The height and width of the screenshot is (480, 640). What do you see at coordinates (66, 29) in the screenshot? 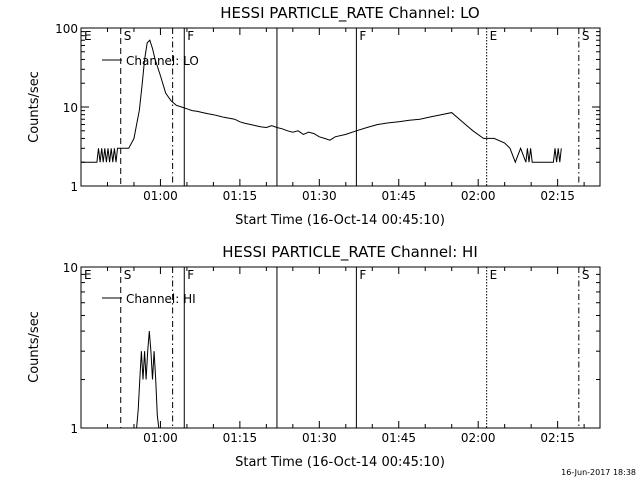
I see `y-tick-label: 100` at bounding box center [66, 29].